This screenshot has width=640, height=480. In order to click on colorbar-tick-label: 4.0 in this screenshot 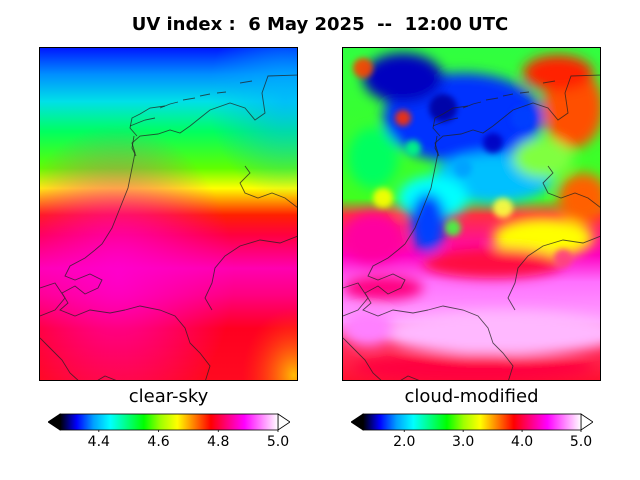, I will do `click(522, 442)`.